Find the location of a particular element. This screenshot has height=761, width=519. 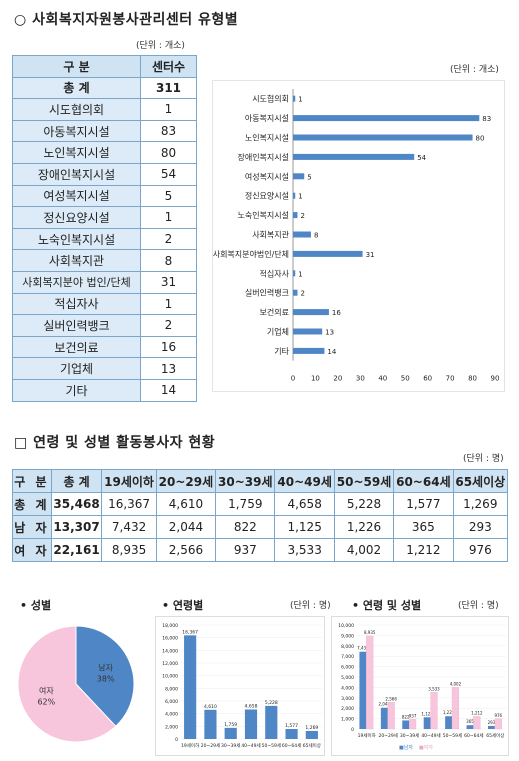

slice-label: 남자 is located at coordinates (105, 667).